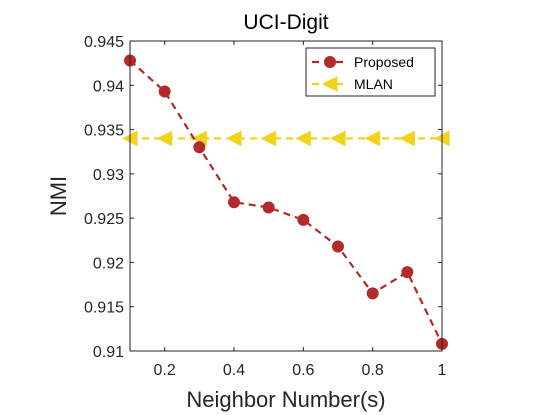 The image size is (553, 415). I want to click on legend: Proposed MLAN, so click(370, 72).